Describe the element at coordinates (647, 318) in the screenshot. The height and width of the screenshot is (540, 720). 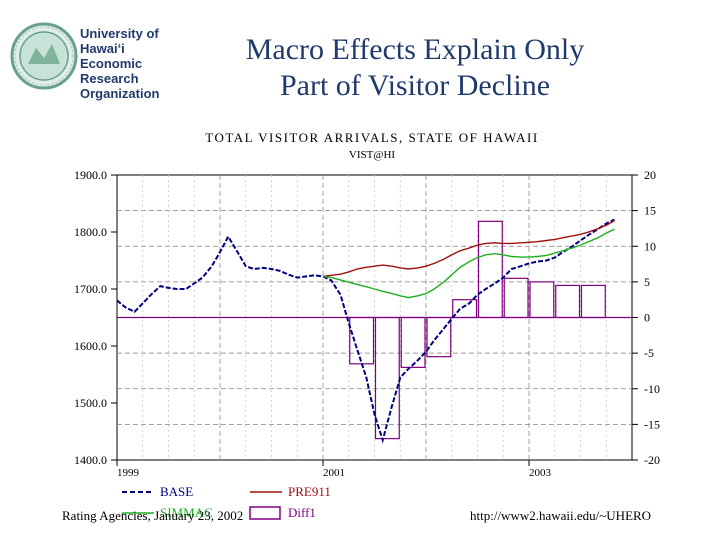
I see `right-tick-label: 0` at that location.